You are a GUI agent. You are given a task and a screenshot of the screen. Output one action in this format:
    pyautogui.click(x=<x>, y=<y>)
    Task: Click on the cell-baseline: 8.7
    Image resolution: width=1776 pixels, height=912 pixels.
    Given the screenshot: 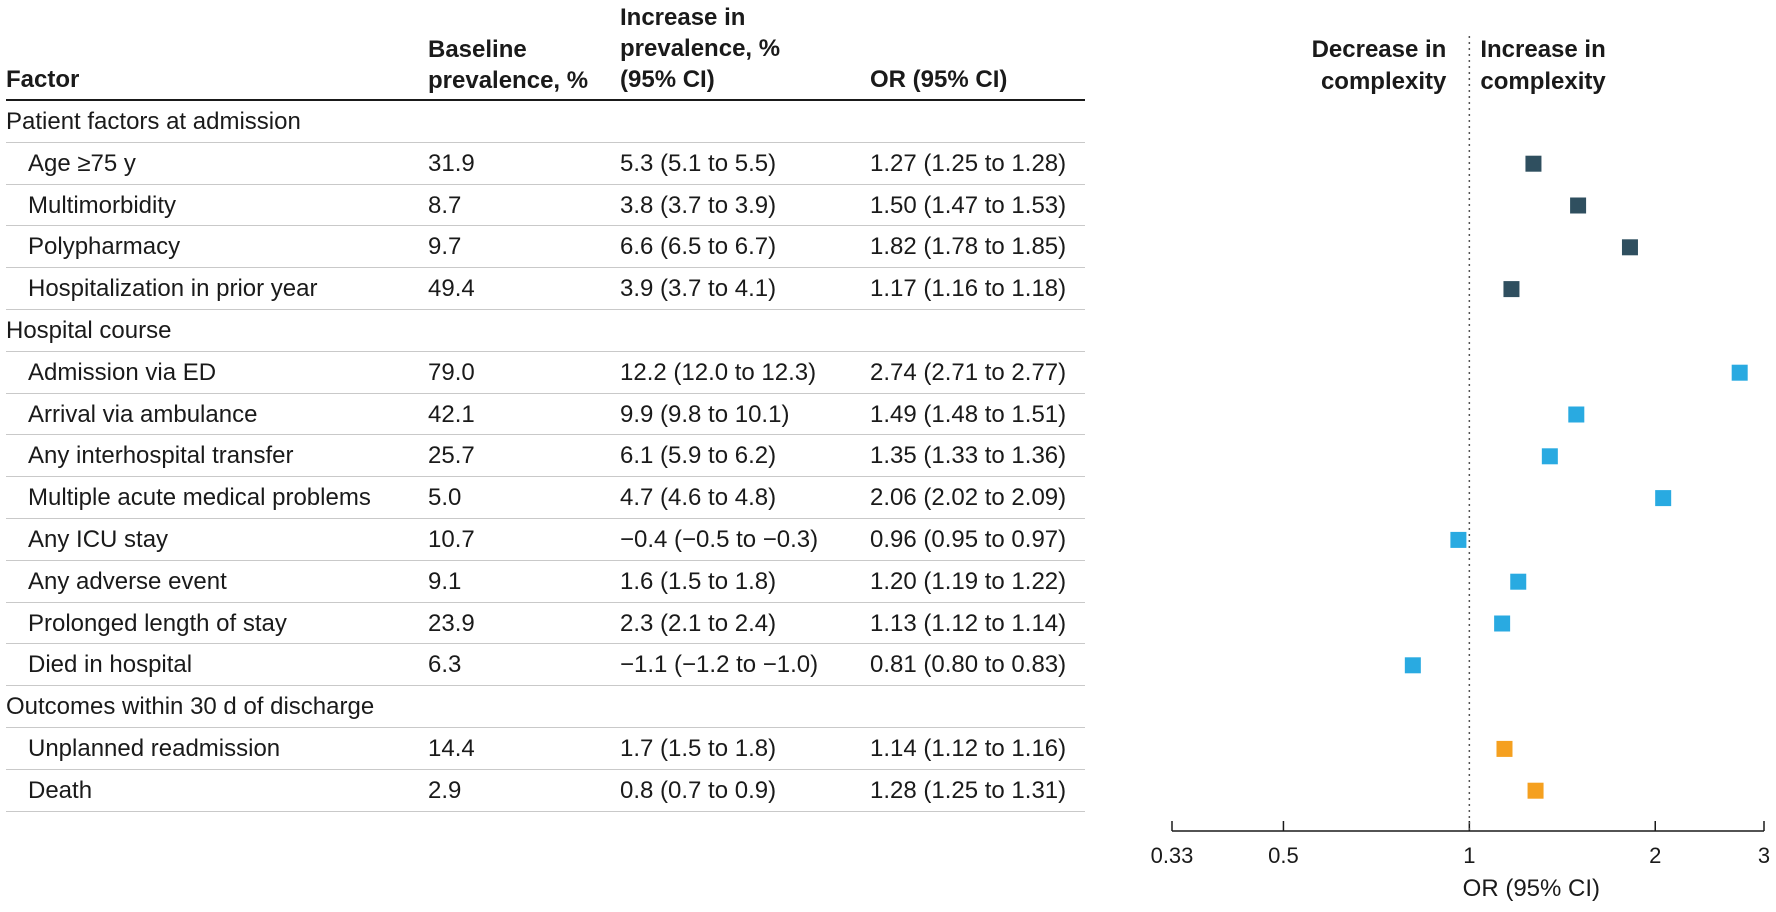 What is the action you would take?
    pyautogui.click(x=445, y=205)
    